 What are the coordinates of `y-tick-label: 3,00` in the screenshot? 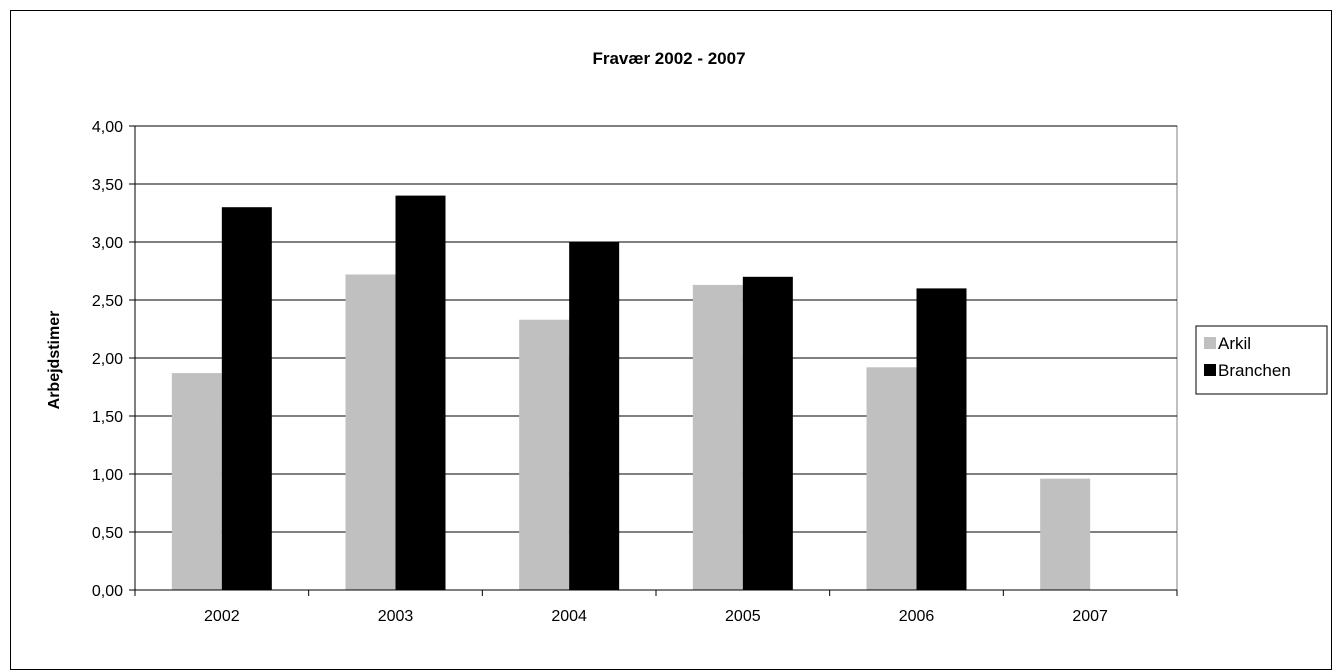 It's located at (107, 243).